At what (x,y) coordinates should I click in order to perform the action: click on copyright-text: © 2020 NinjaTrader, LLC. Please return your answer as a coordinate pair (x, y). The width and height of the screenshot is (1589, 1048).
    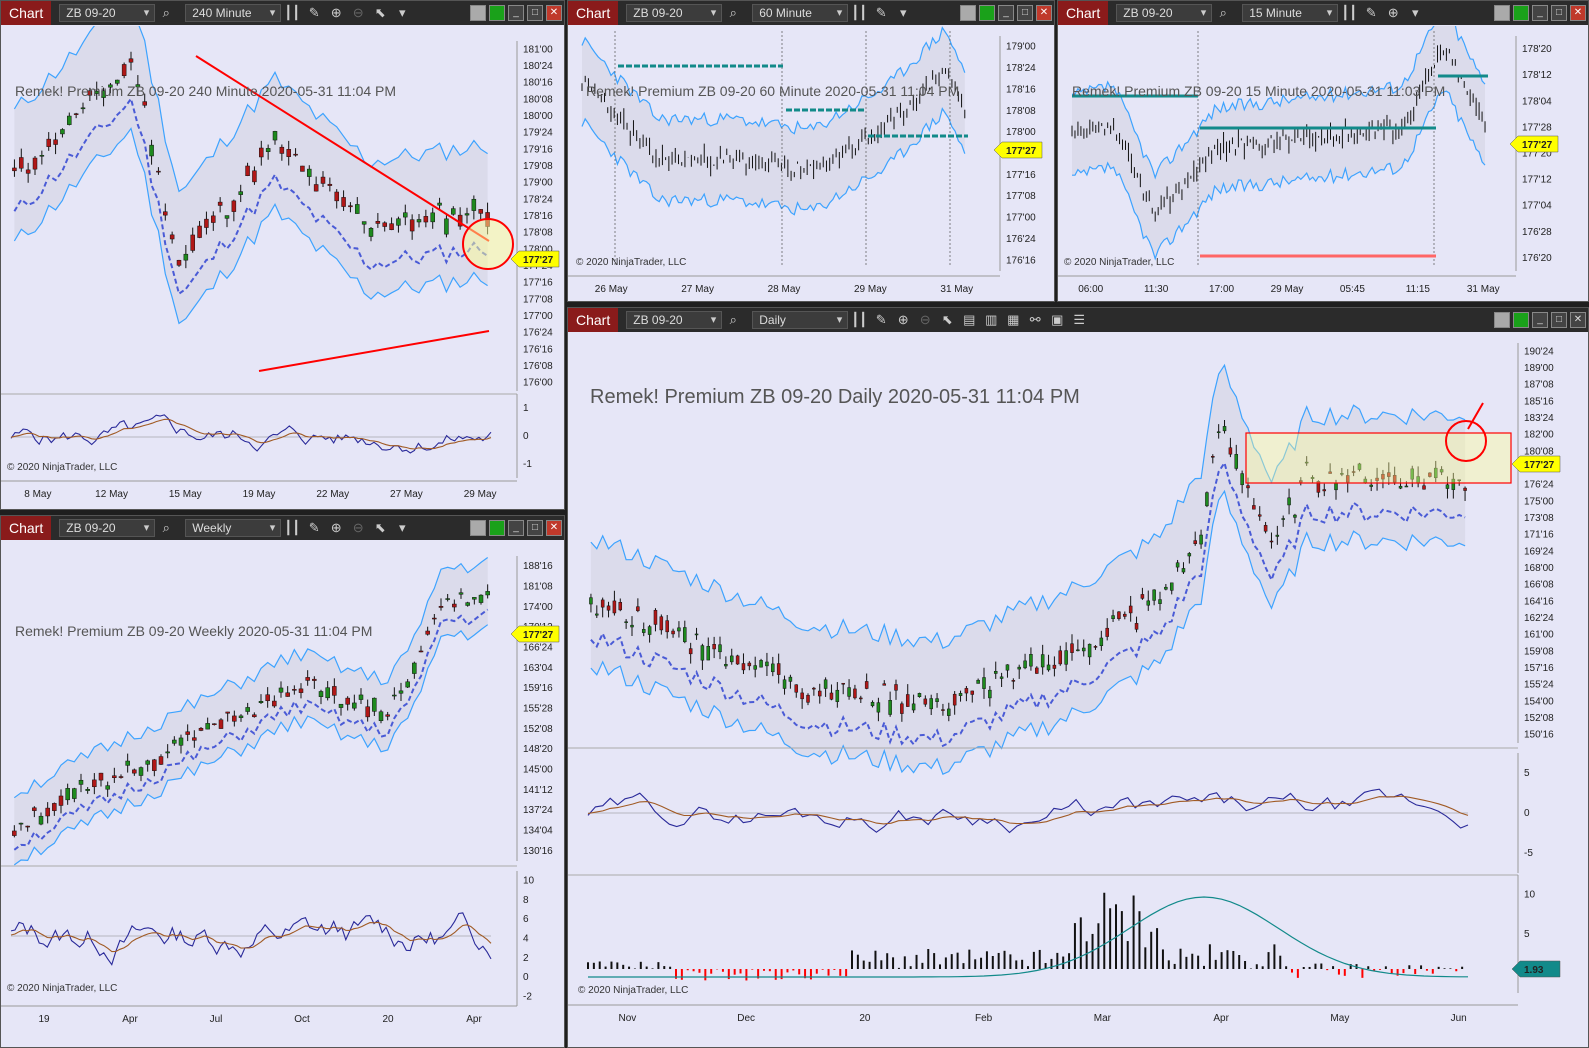
    Looking at the image, I should click on (1119, 262).